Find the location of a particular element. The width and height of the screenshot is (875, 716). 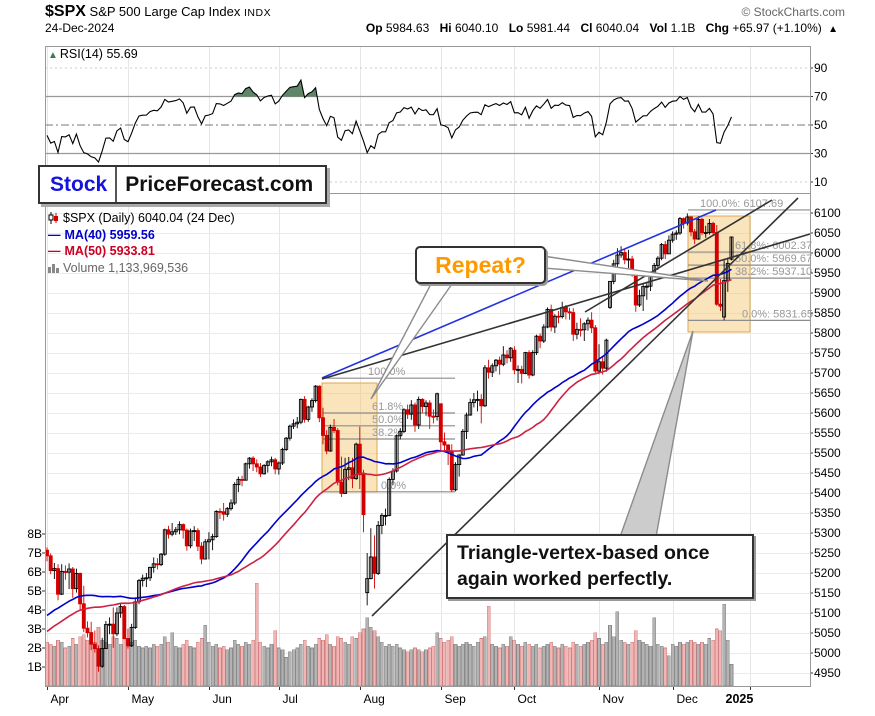

svg-text: Oct is located at coordinates (527, 699).